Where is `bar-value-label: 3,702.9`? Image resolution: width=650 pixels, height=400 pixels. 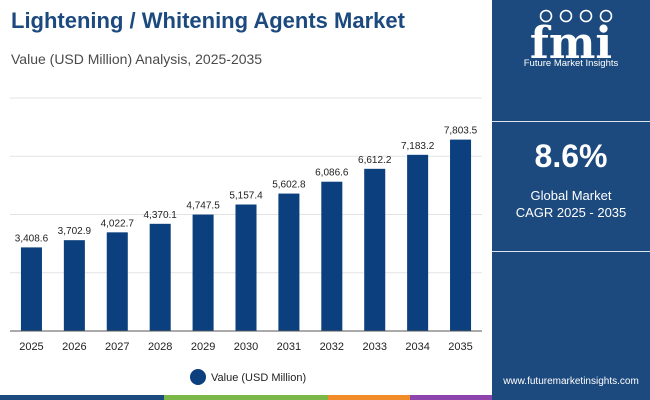 bar-value-label: 3,702.9 is located at coordinates (75, 231).